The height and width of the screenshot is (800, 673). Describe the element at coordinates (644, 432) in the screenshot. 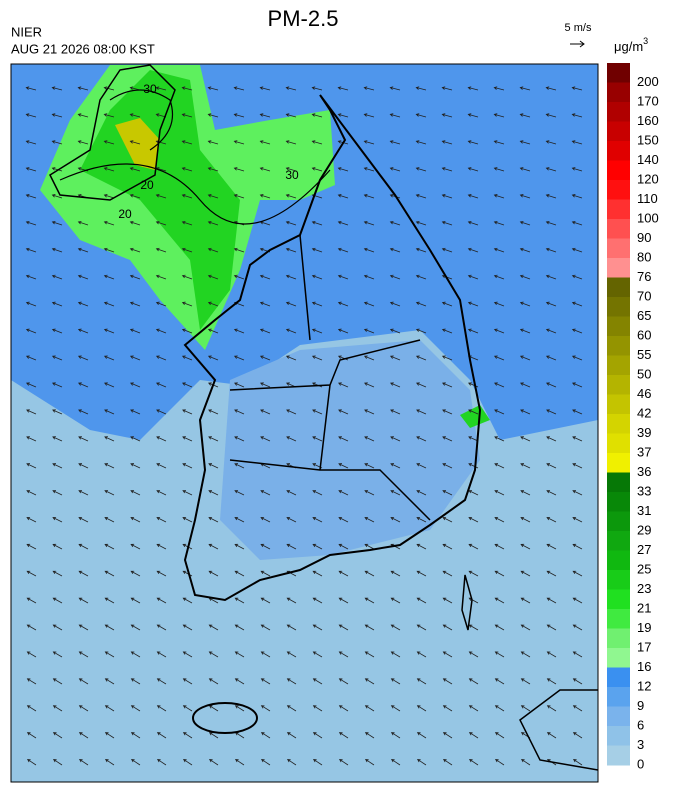

I see `colorbar-label: 39` at that location.